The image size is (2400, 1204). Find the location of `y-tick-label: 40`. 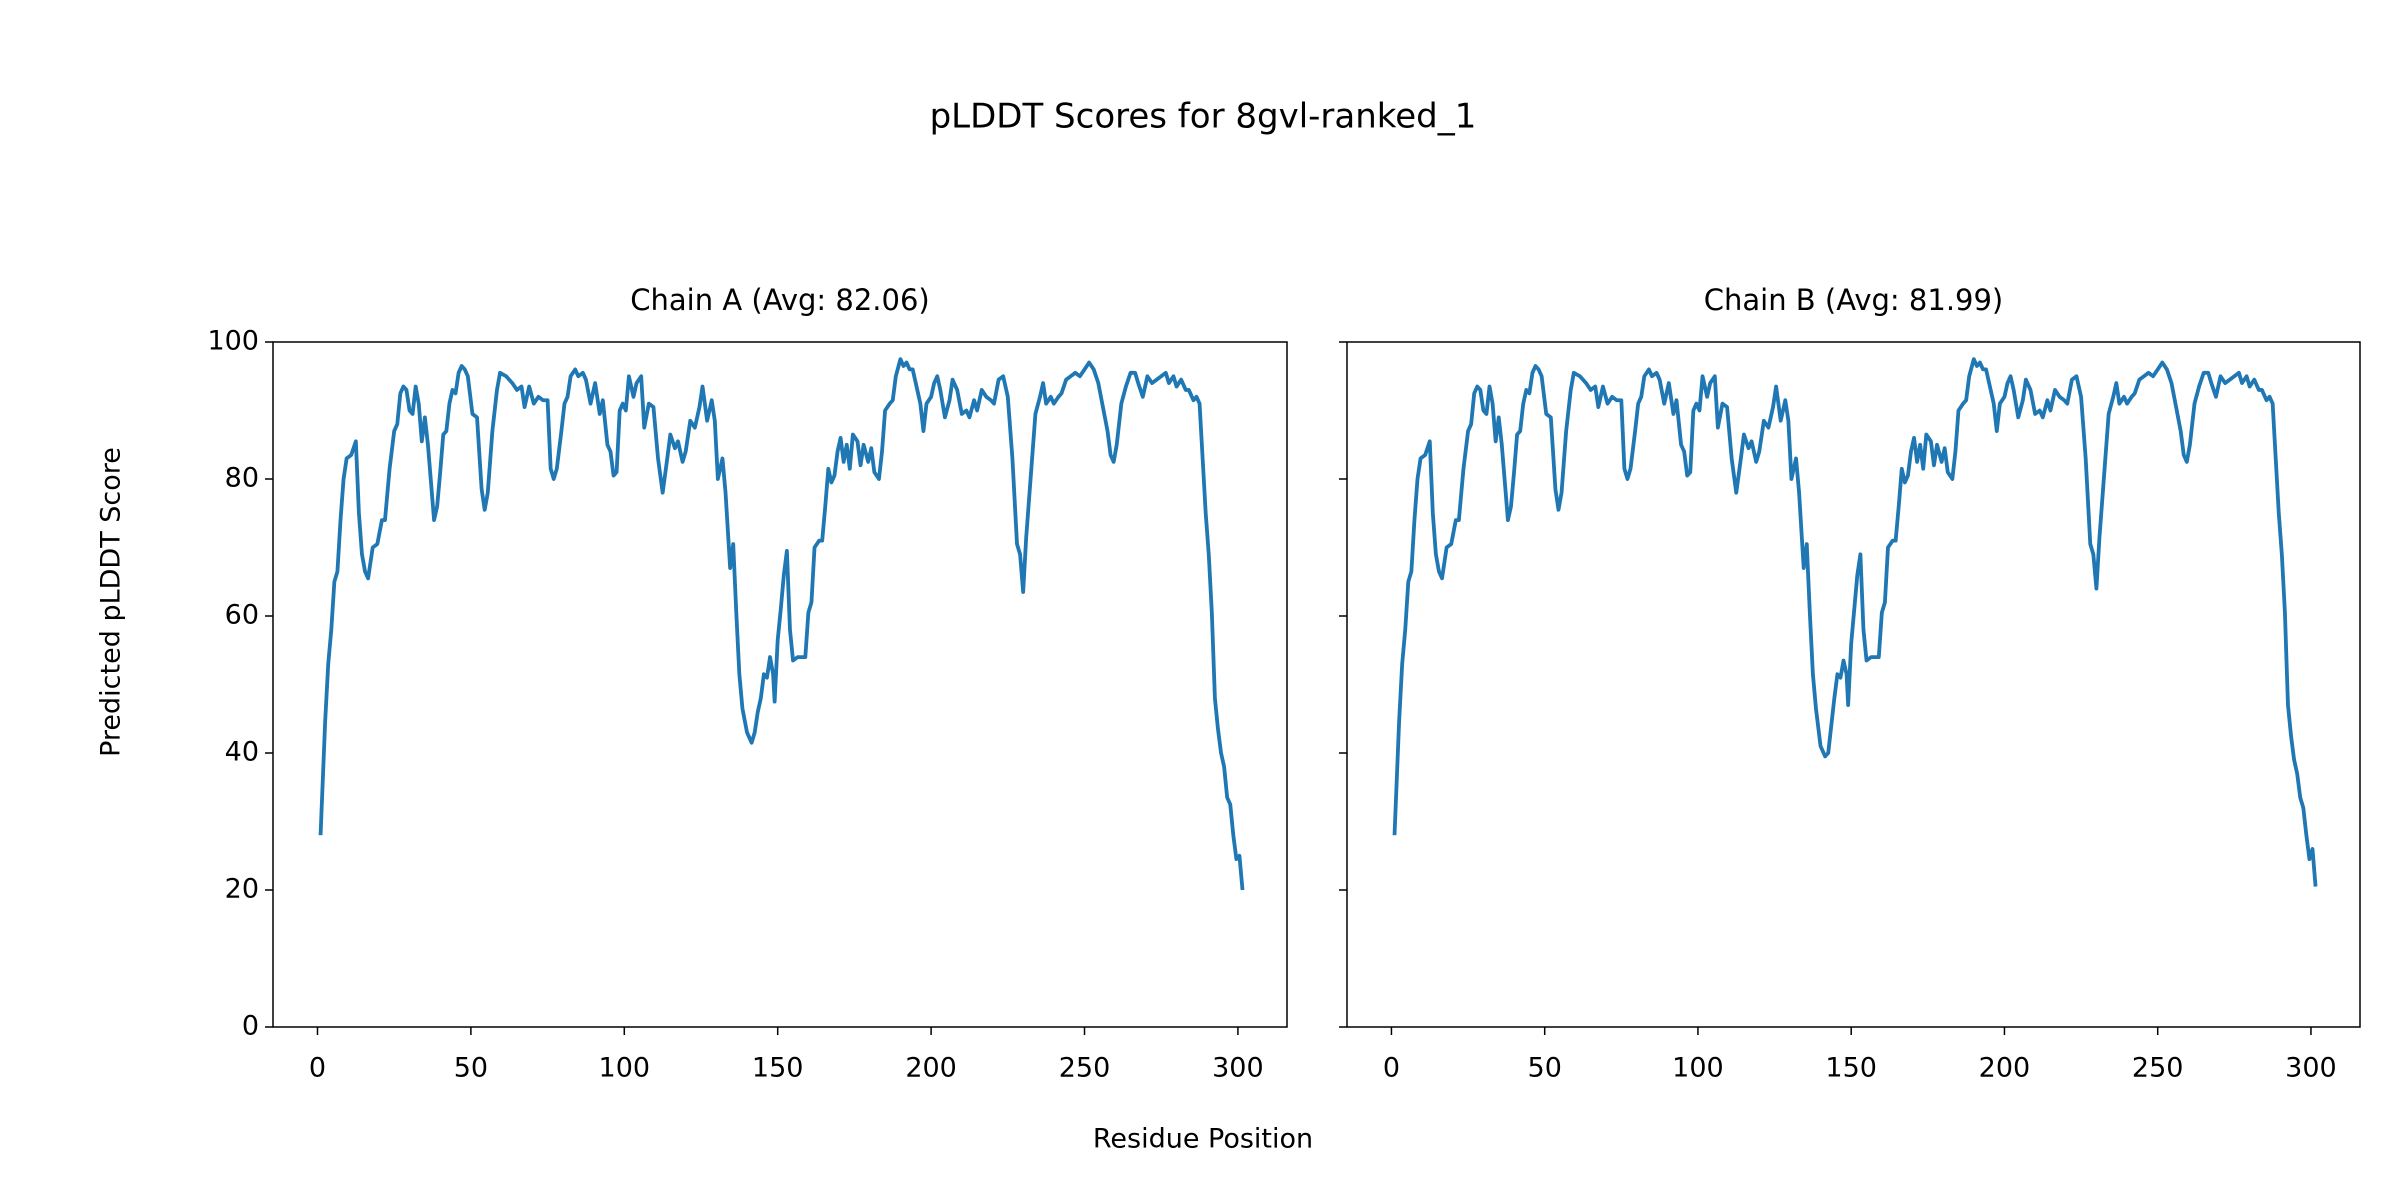

y-tick-label: 40 is located at coordinates (242, 752).